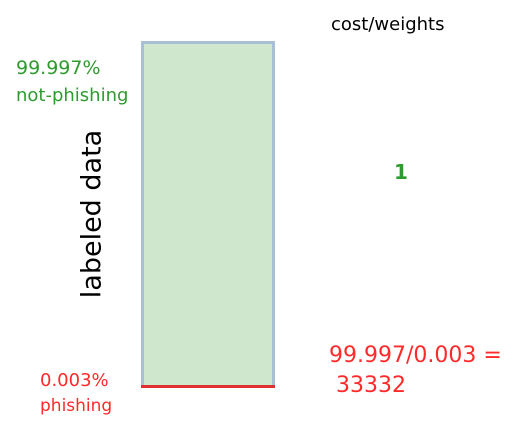 This screenshot has height=431, width=519. Describe the element at coordinates (58, 68) in the screenshot. I see `not-phishing-percent-label: 99.997%` at that location.